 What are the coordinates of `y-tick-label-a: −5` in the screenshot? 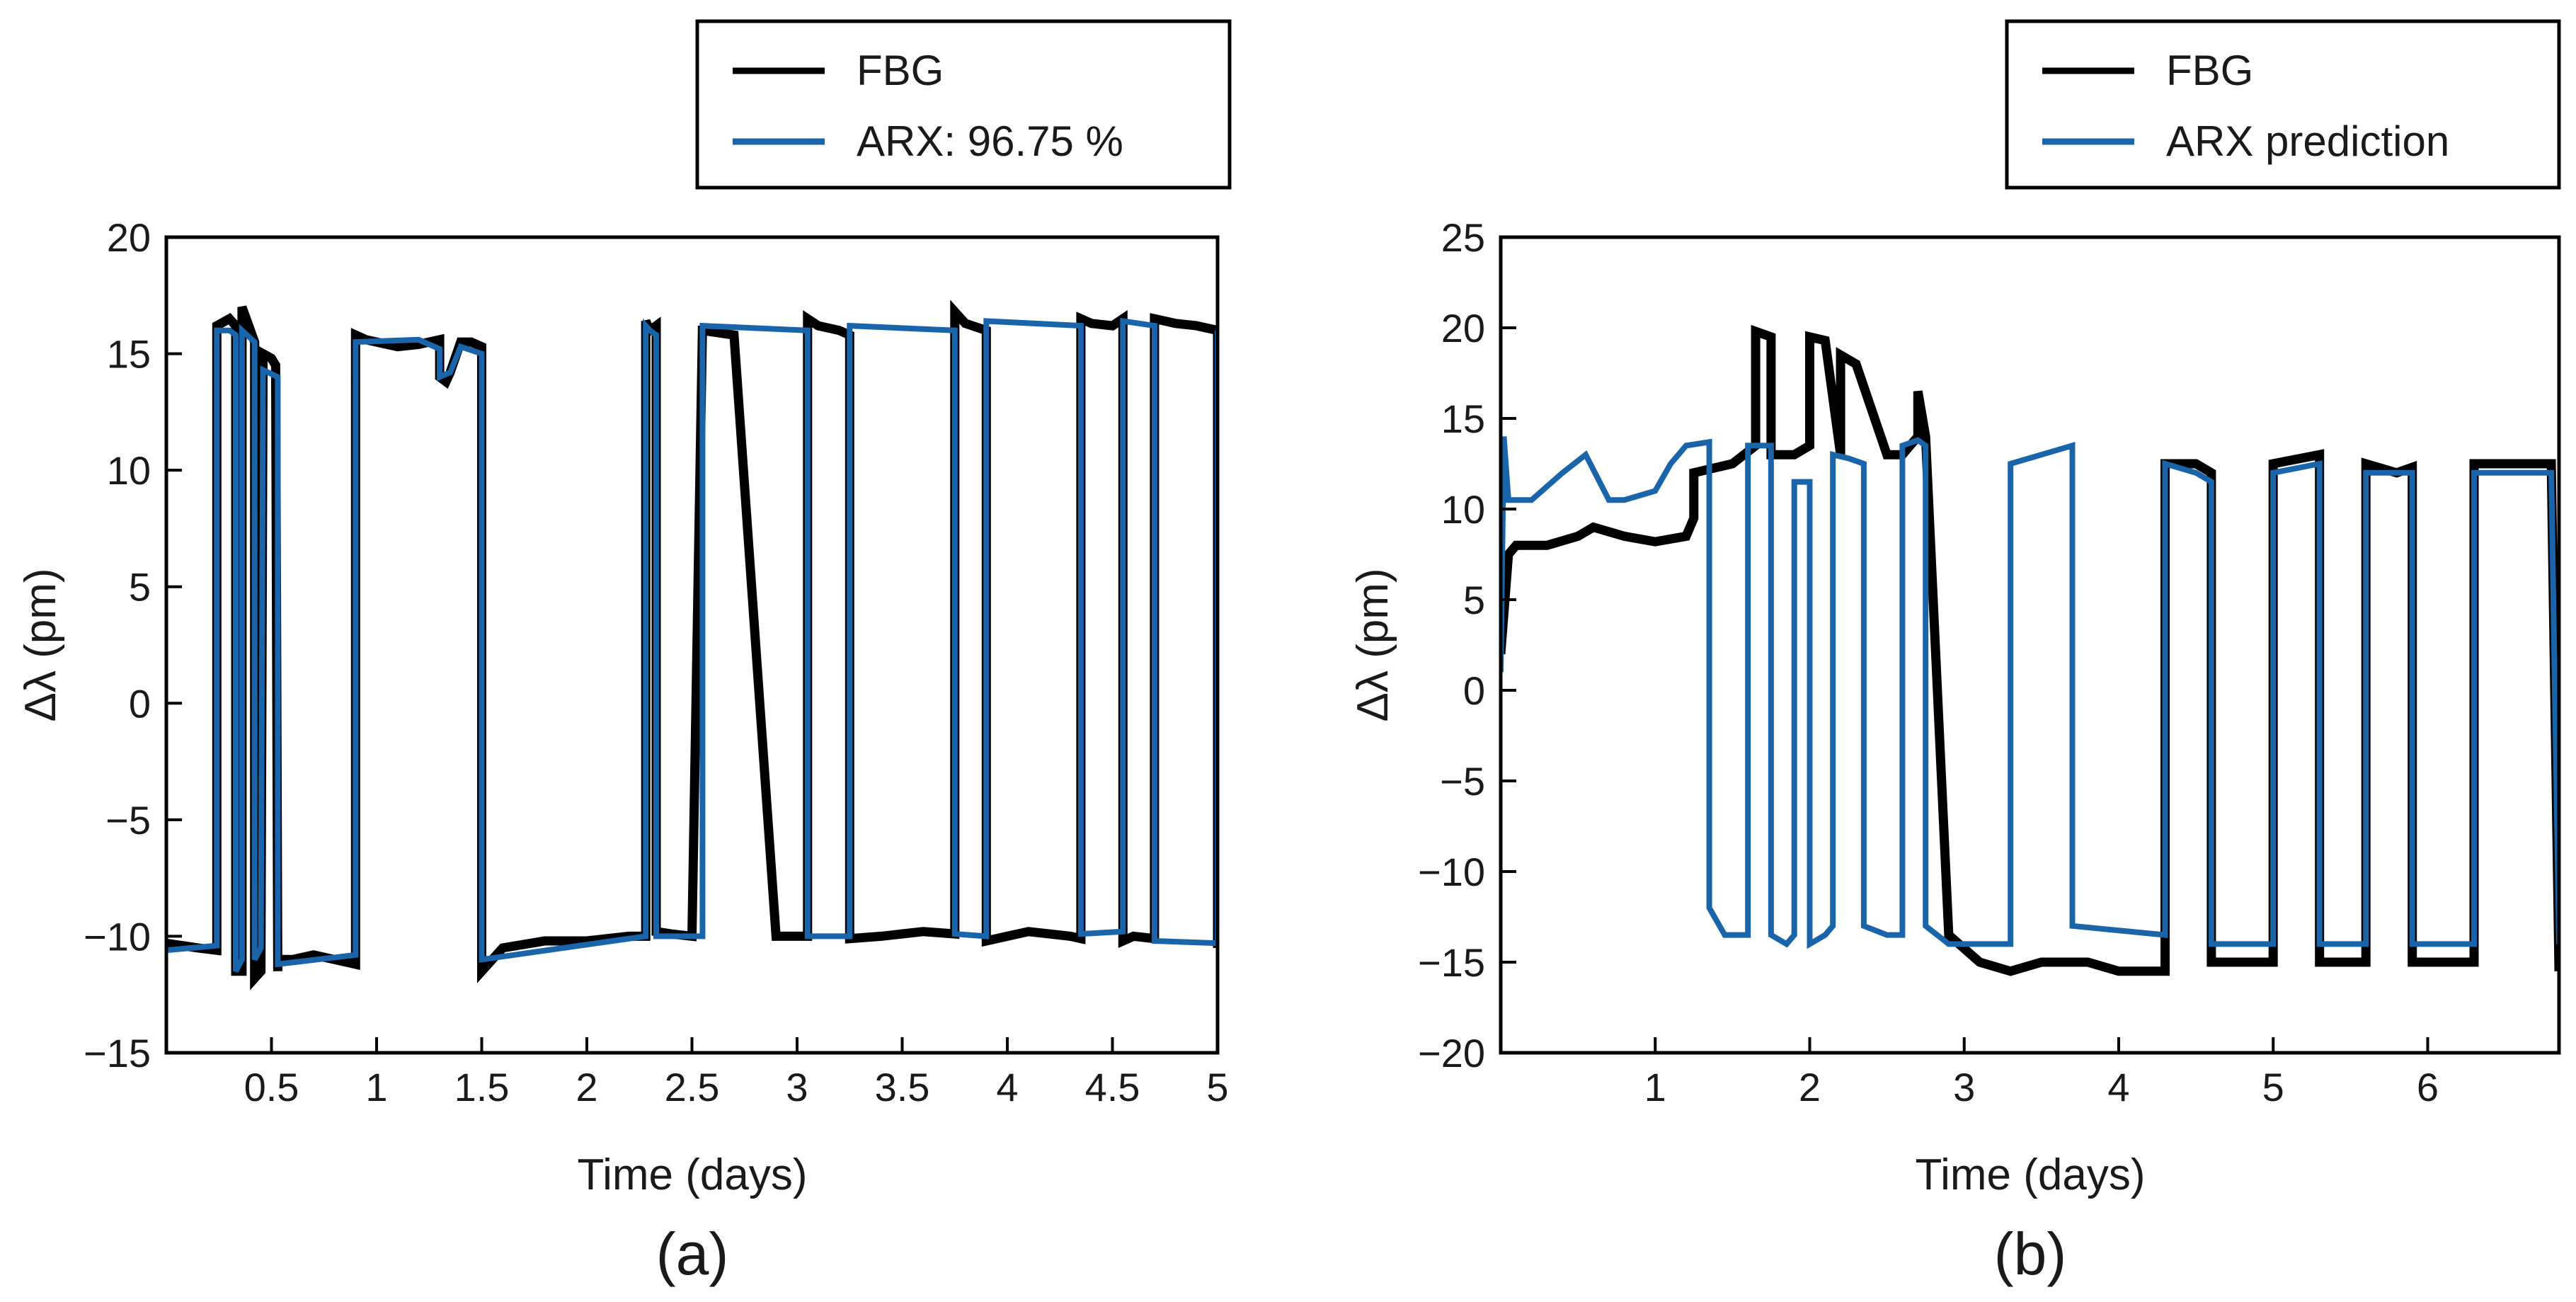 It's located at (128, 820).